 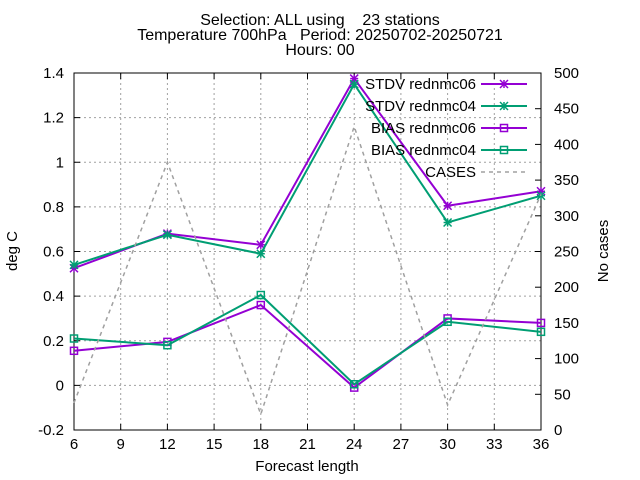 What do you see at coordinates (74, 444) in the screenshot?
I see `x-tick-label: 6` at bounding box center [74, 444].